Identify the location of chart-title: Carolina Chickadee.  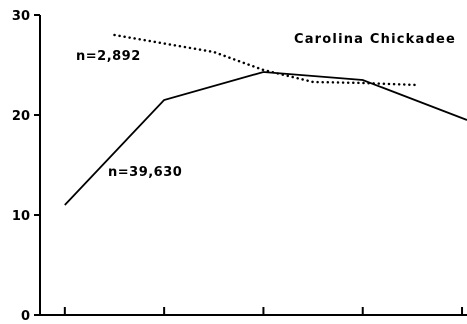
(375, 39).